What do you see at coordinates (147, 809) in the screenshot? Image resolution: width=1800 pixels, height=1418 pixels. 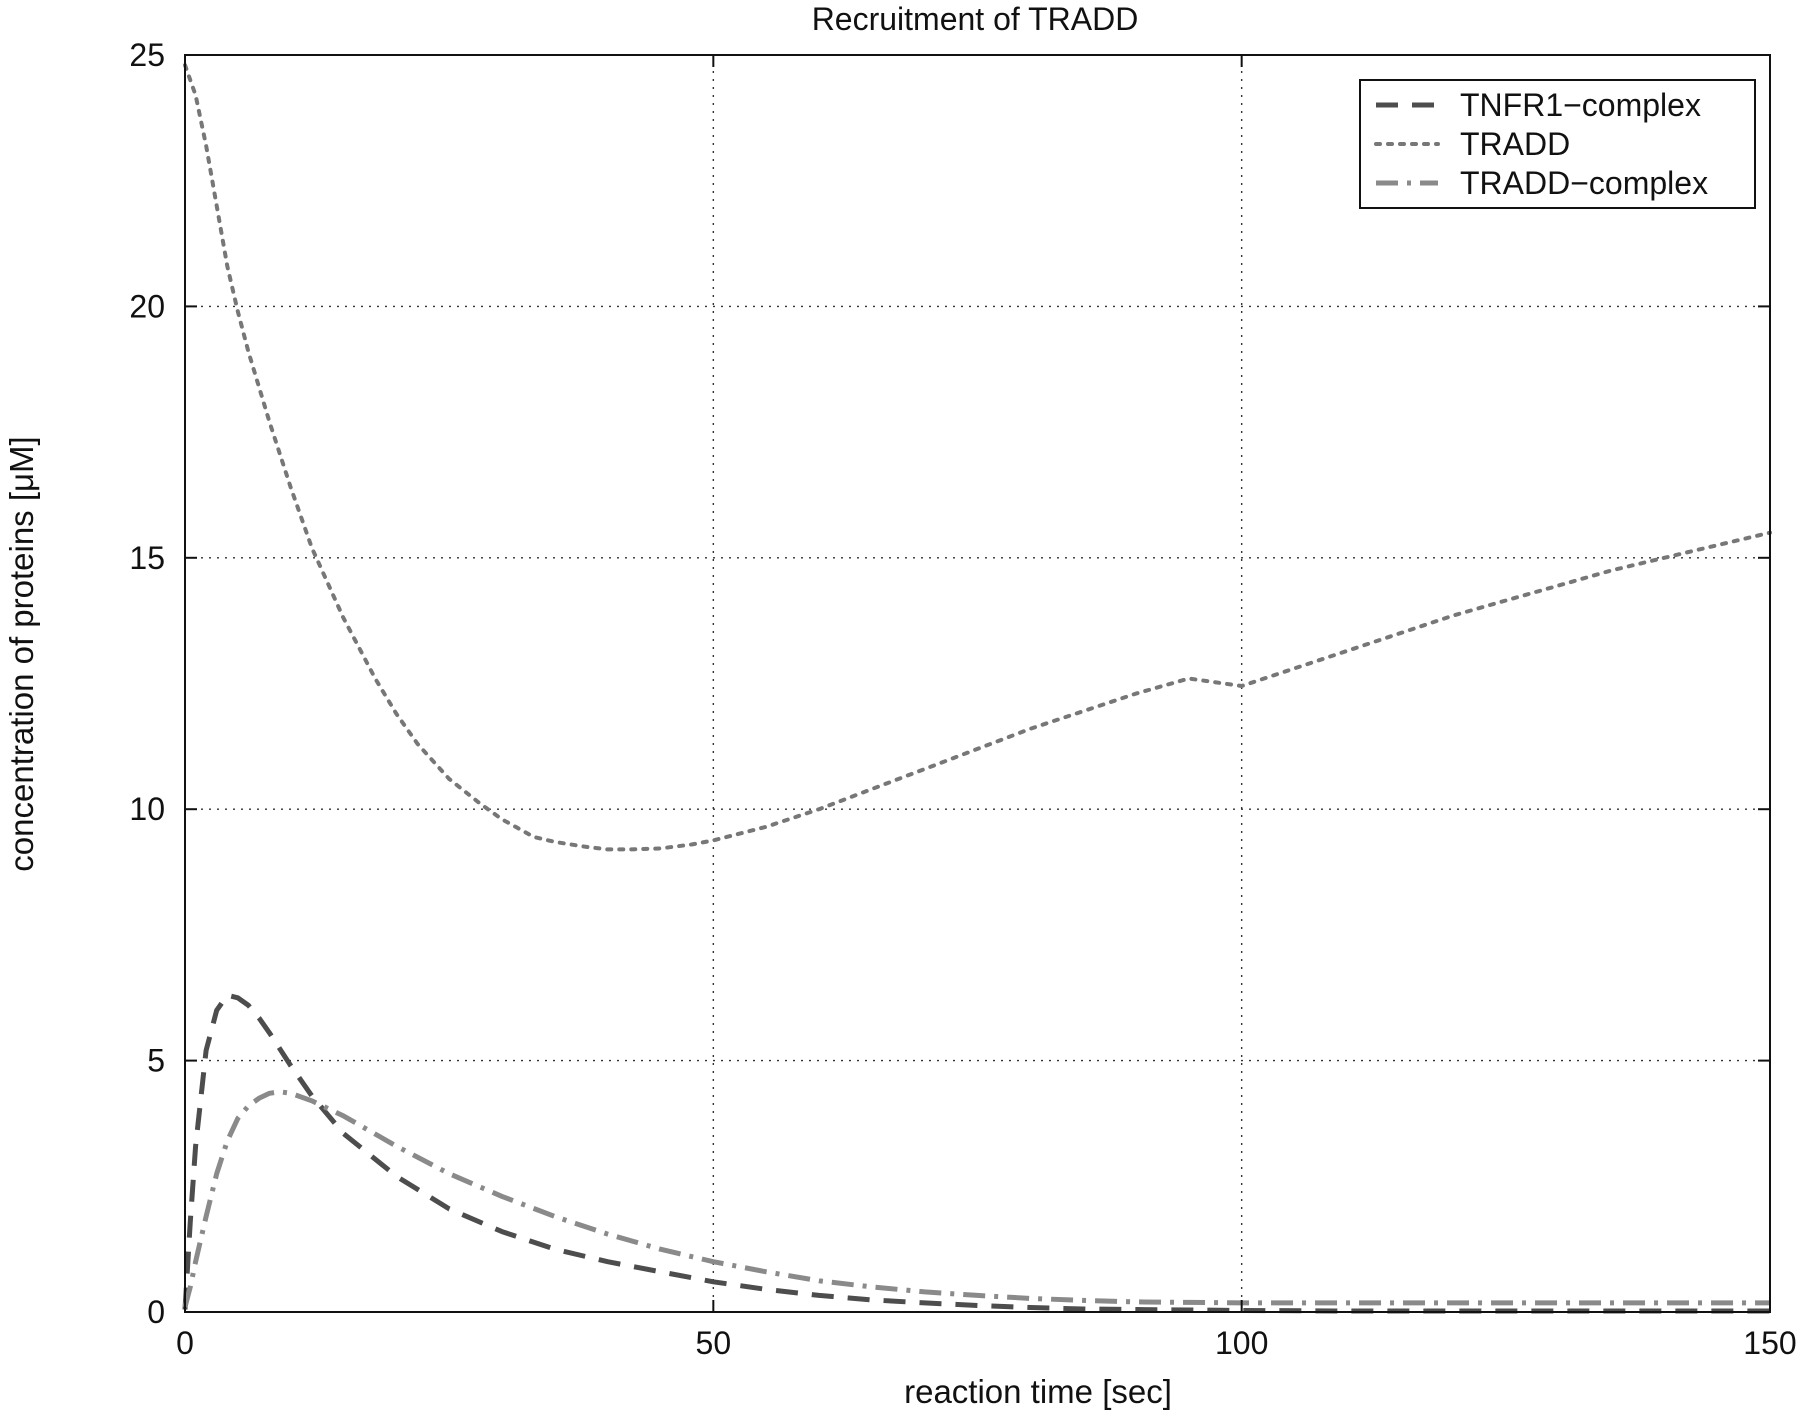 I see `y-tick-label: 10` at bounding box center [147, 809].